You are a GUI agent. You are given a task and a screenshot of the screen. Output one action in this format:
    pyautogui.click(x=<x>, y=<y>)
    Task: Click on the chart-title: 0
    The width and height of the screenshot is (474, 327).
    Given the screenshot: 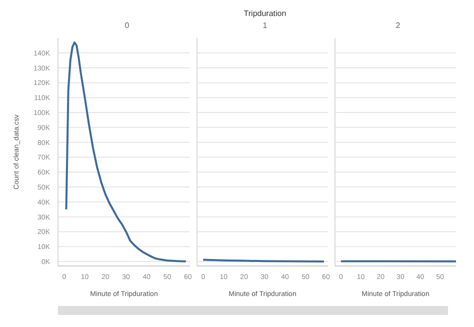 What is the action you would take?
    pyautogui.click(x=127, y=26)
    